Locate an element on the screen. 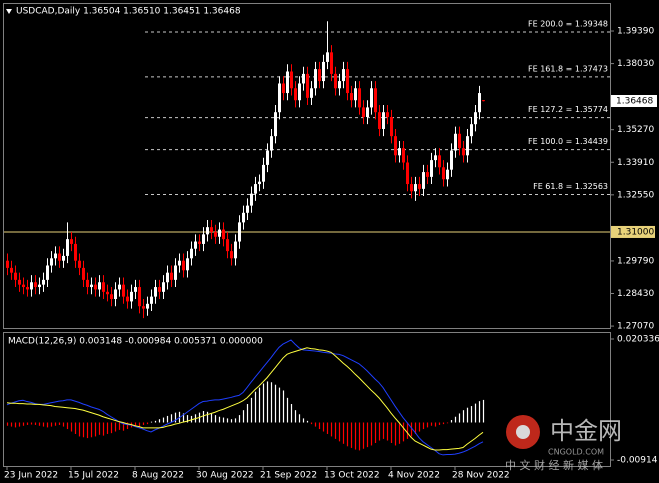 The width and height of the screenshot is (659, 483). fib-label: FE 127.2 = 1.35774 is located at coordinates (568, 109).